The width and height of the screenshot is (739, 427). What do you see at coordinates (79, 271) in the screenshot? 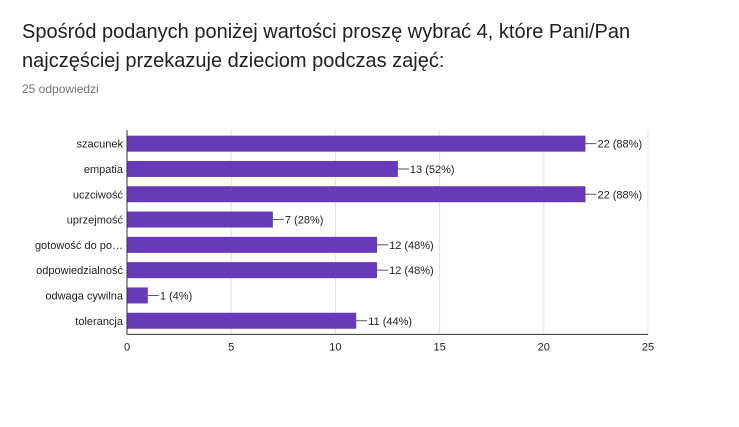
I see `category-label: odpowiedzialność` at bounding box center [79, 271].